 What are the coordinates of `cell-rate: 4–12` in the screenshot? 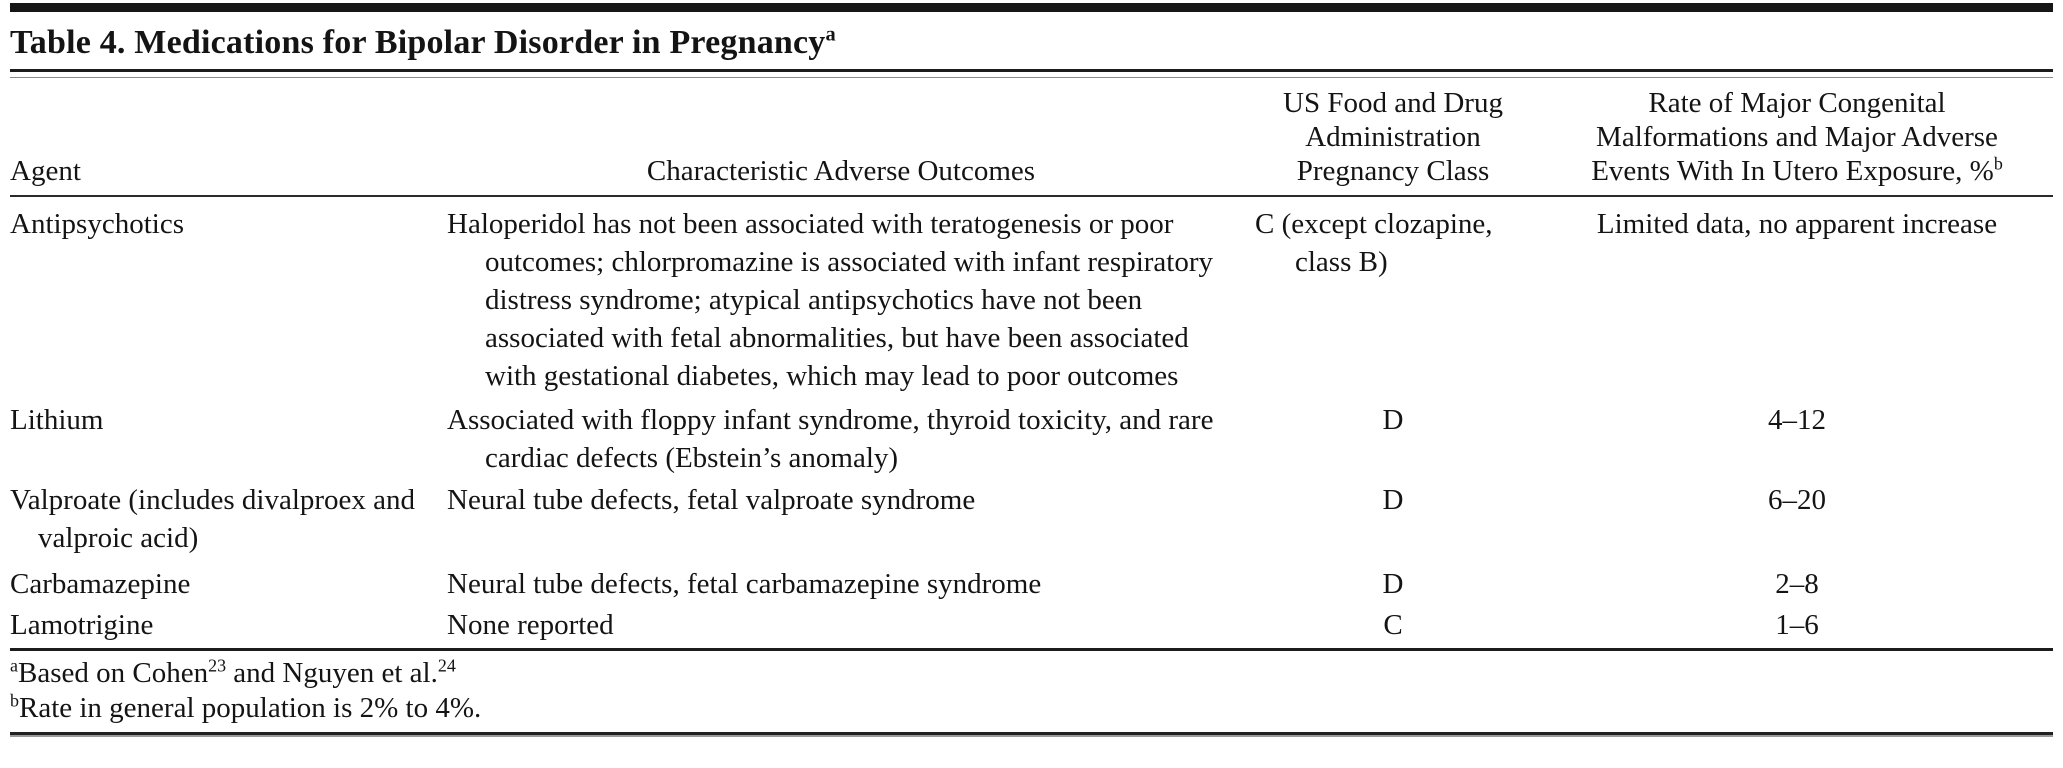 It's located at (1797, 420).